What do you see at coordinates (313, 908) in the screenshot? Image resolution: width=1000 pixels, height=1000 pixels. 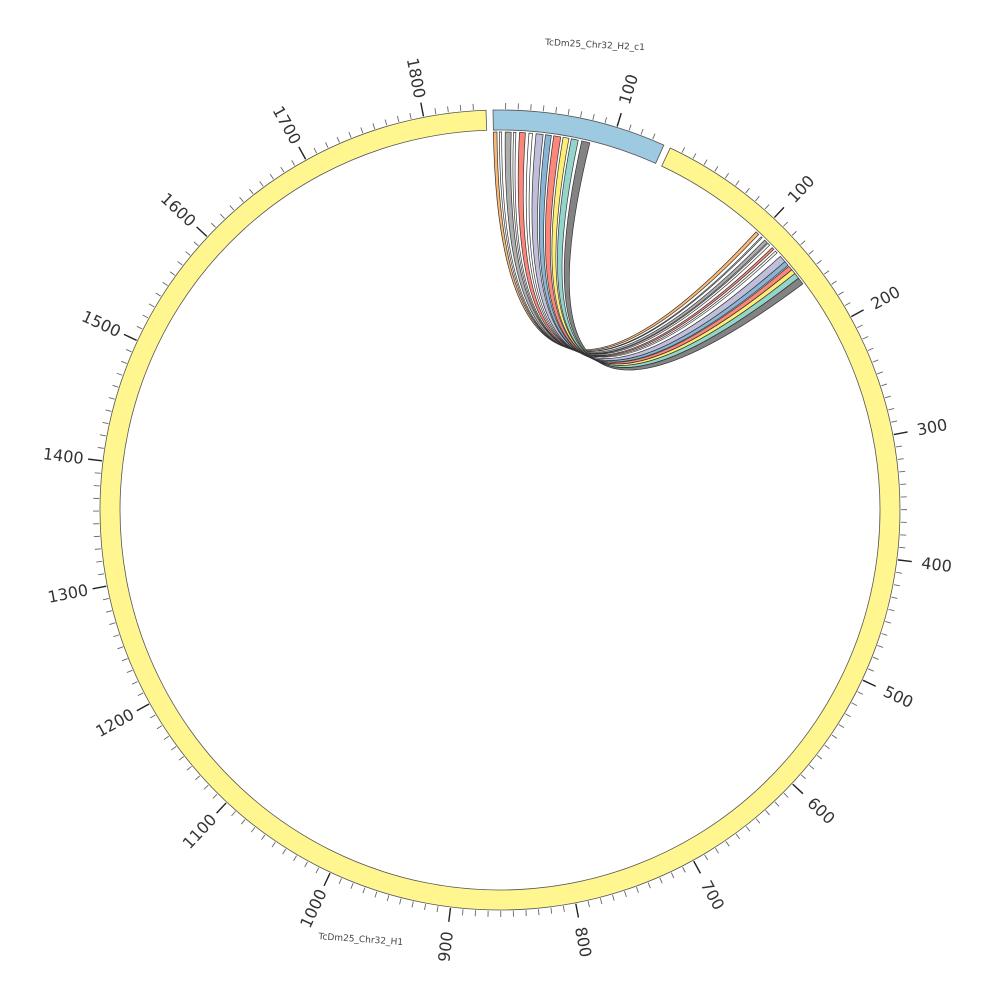 I see `tick-label: 1000` at bounding box center [313, 908].